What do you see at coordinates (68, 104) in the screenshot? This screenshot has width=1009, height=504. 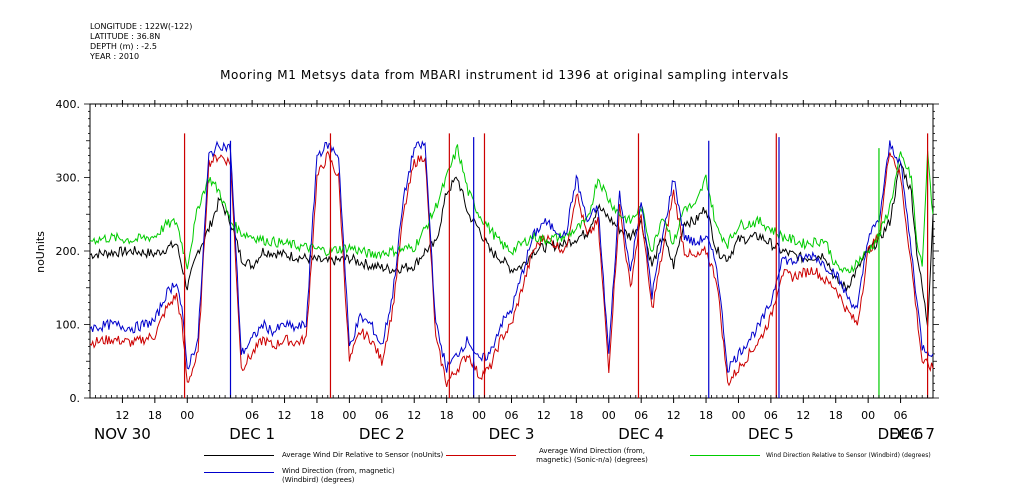 I see `y-tick-label: 400.` at bounding box center [68, 104].